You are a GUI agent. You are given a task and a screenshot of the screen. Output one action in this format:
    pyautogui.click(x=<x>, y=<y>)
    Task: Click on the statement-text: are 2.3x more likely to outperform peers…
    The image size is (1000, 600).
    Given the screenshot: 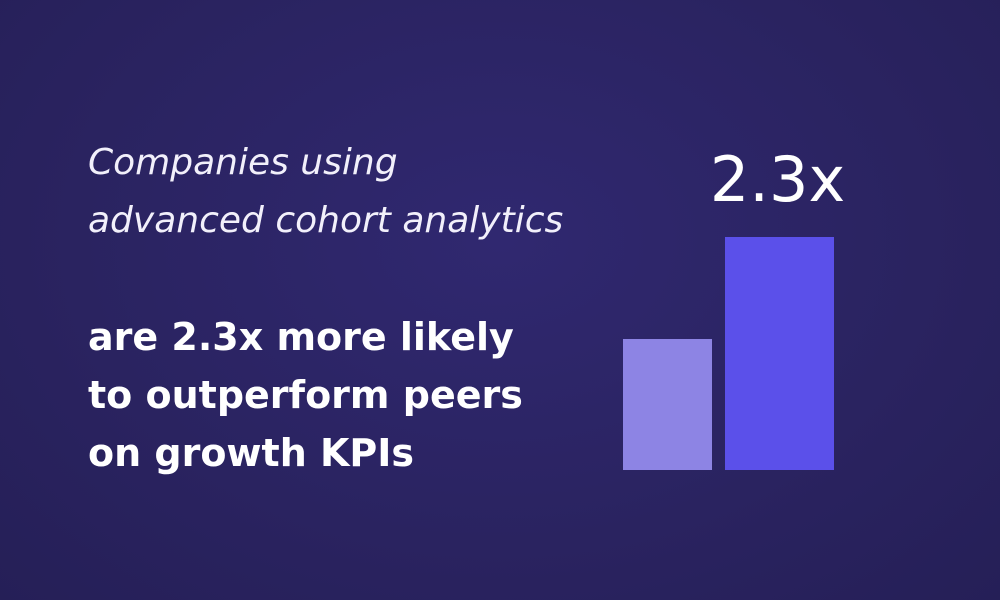 What is the action you would take?
    pyautogui.click(x=305, y=395)
    